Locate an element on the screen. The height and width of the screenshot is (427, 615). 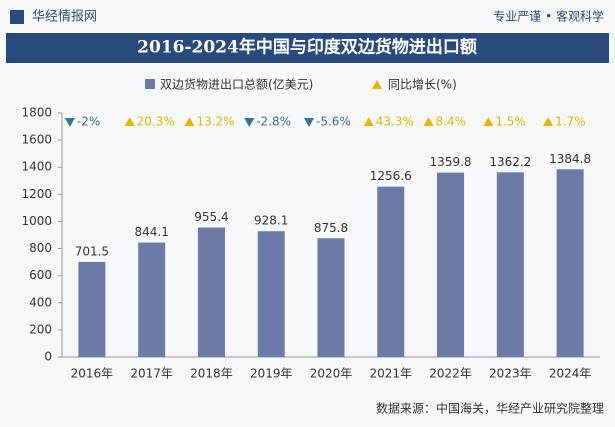
y-tick-label: 1800 is located at coordinates (36, 113).